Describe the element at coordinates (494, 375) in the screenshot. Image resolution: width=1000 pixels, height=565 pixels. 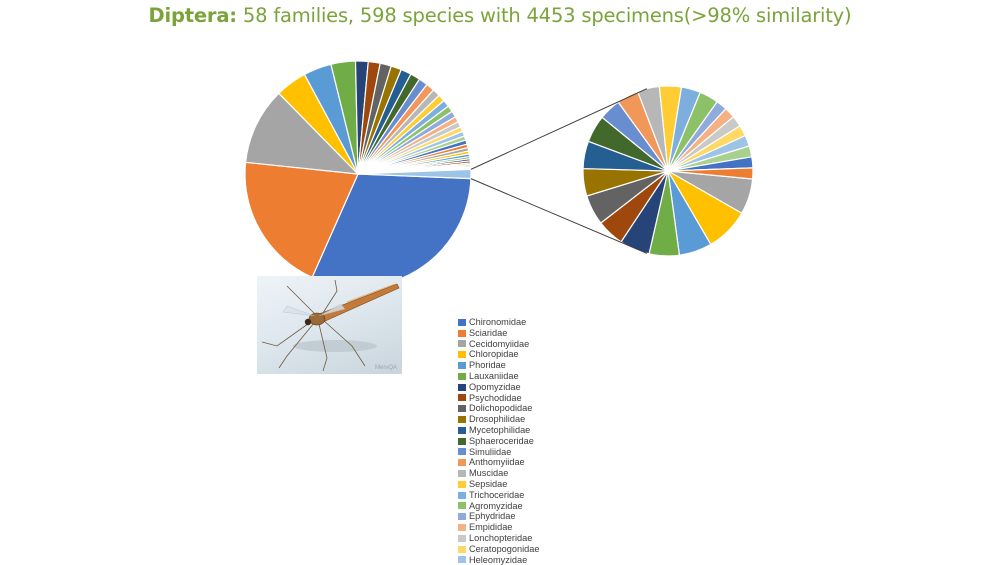
I see `legend-label: Lauxaniidae` at that location.